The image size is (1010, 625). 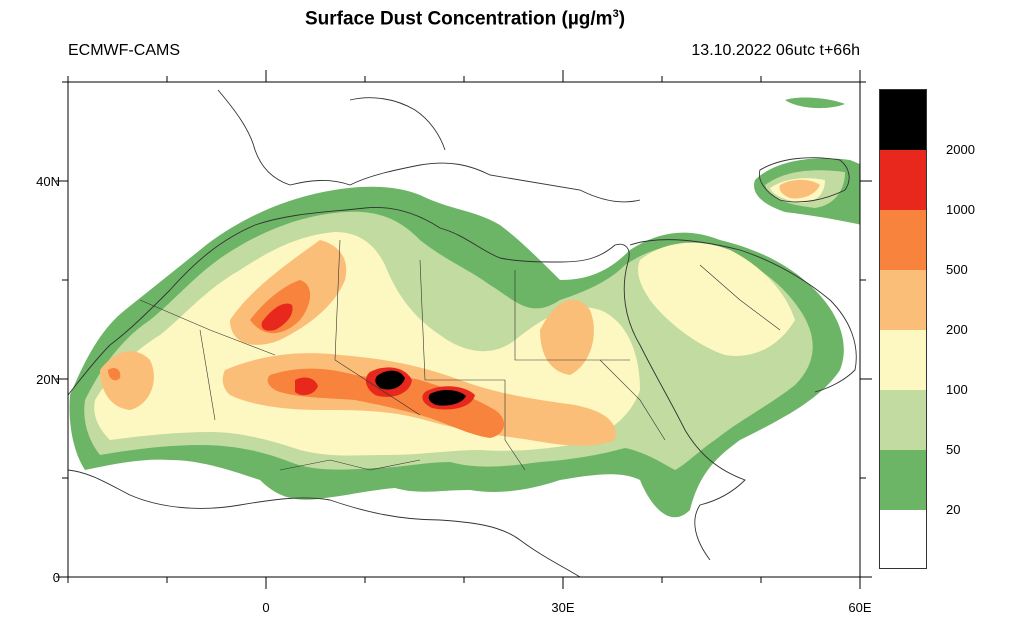 I want to click on lon-label-0: 0, so click(x=265, y=607).